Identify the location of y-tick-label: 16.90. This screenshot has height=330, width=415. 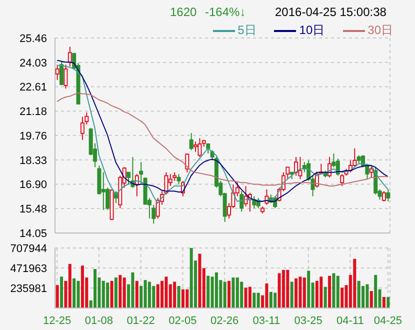
(33, 185).